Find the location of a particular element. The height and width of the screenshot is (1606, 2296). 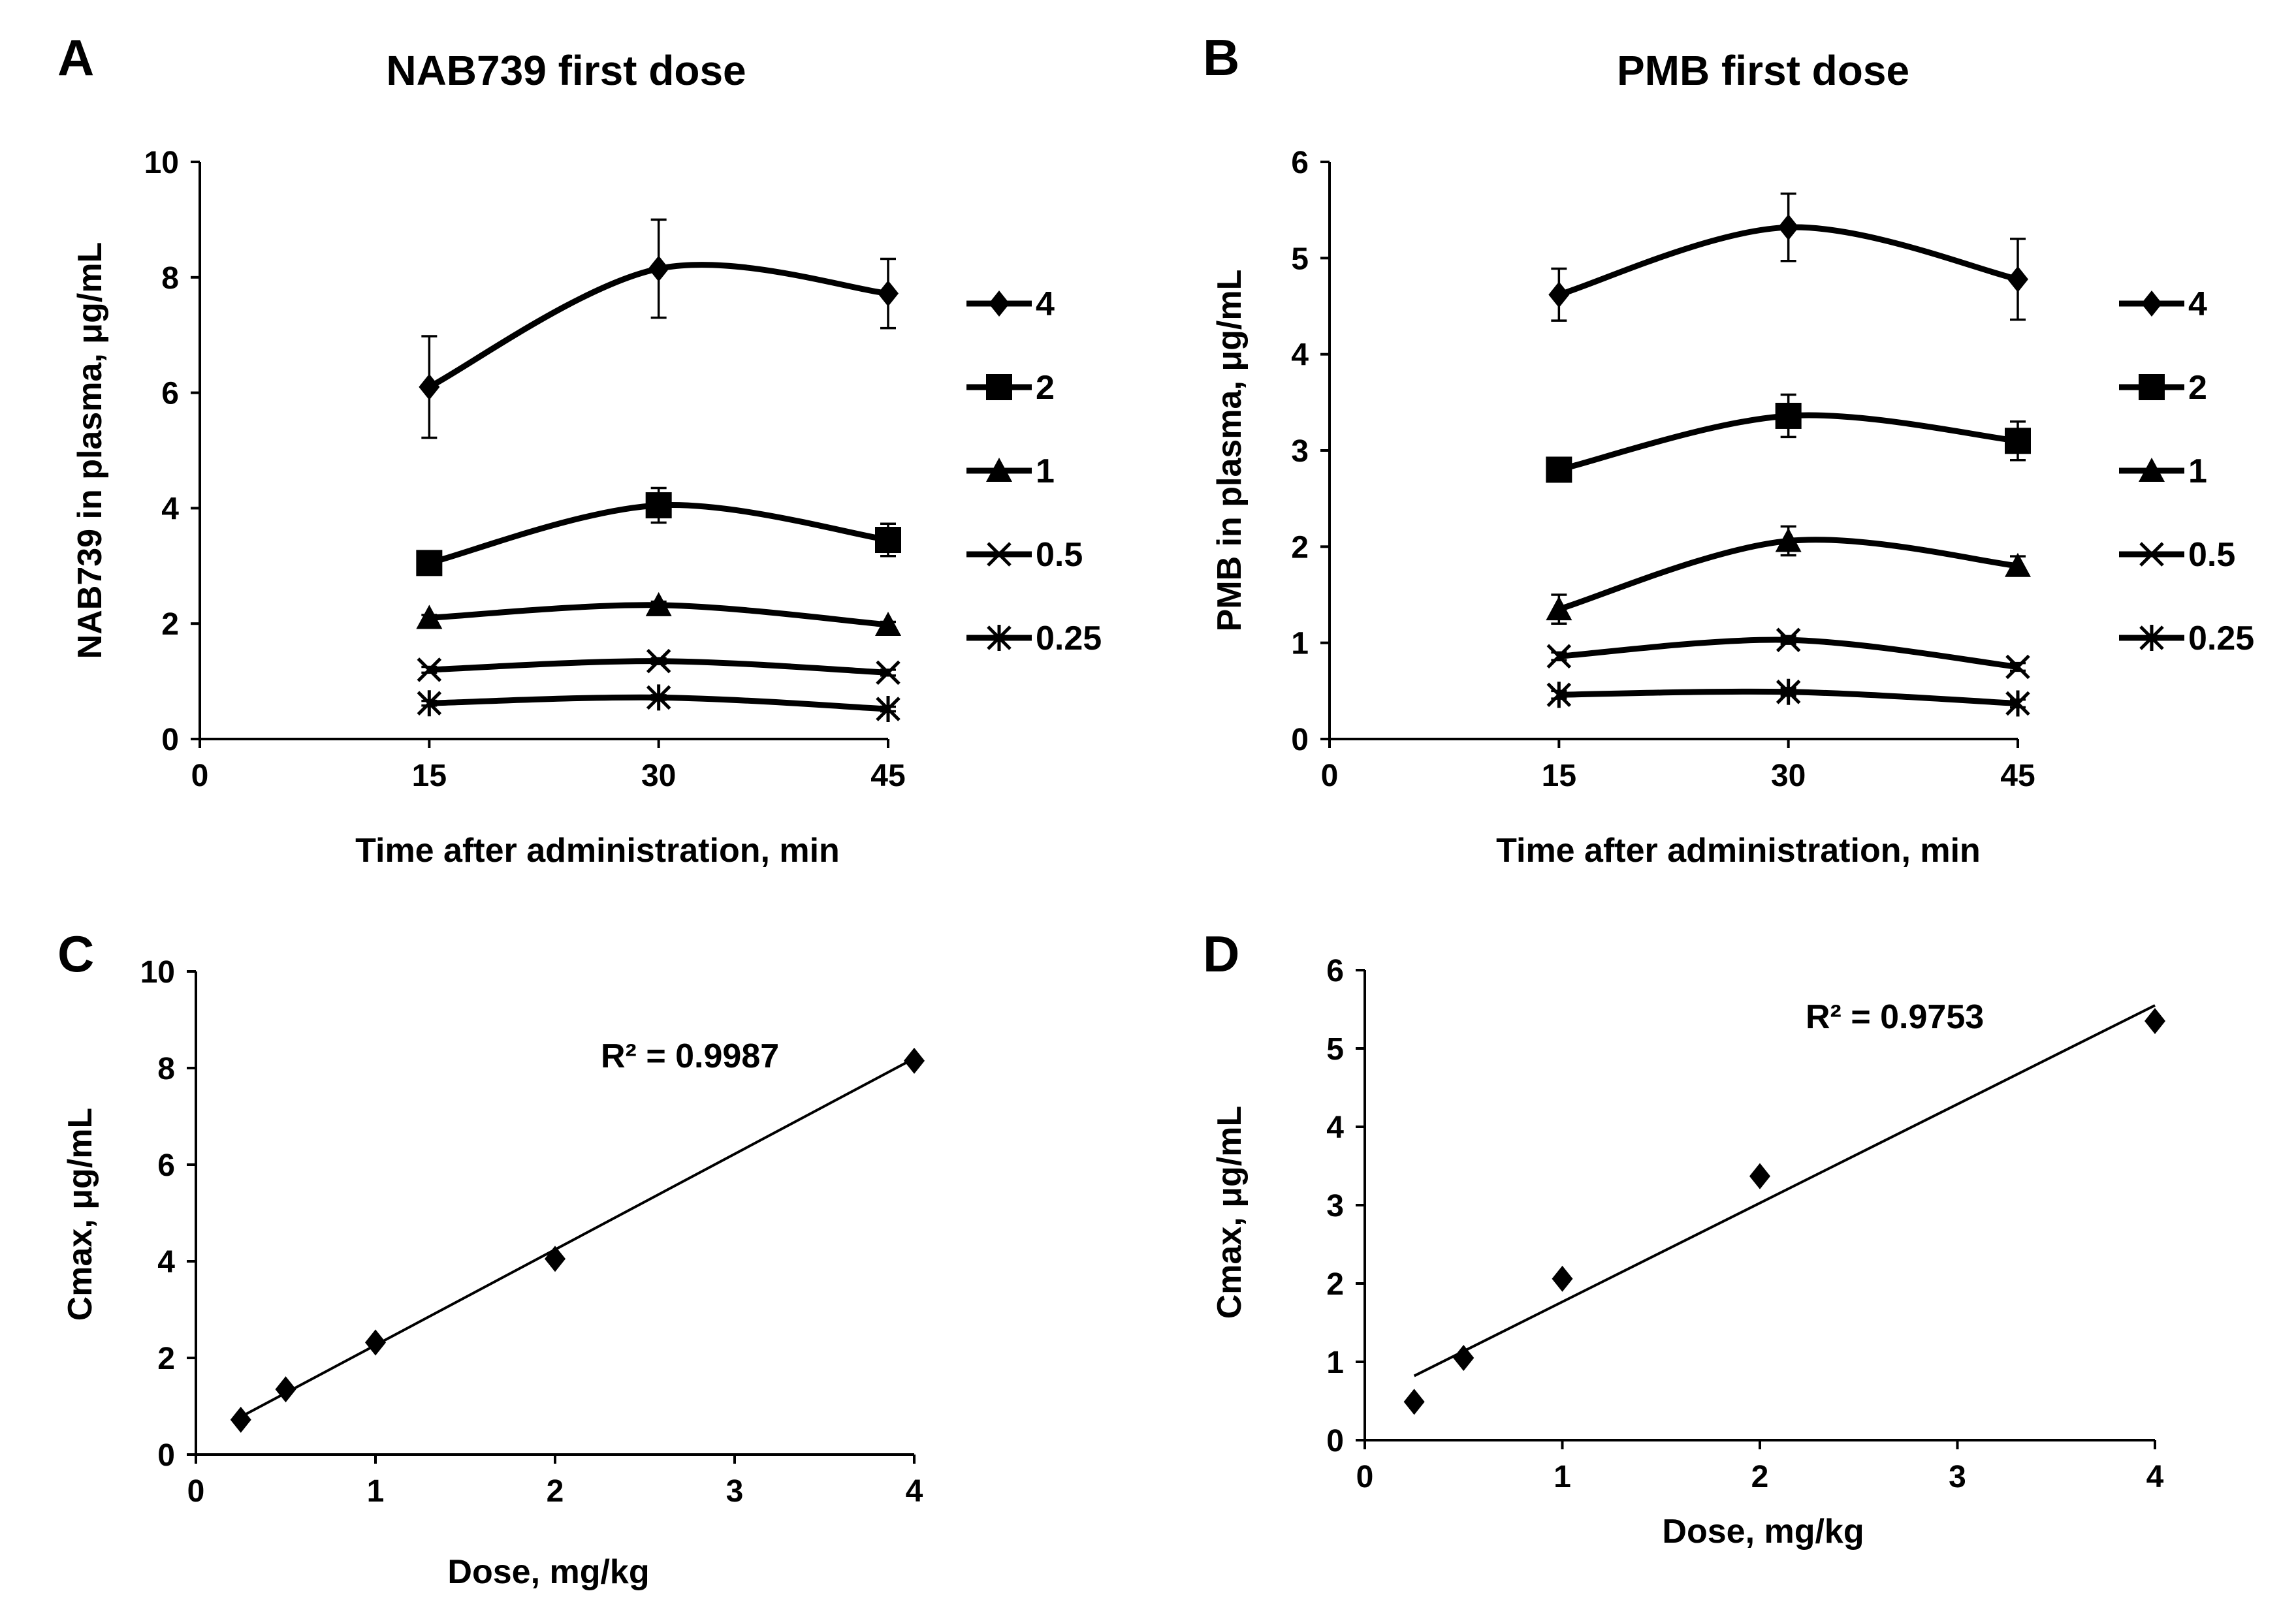

chart-a-legend-label: 4 is located at coordinates (1045, 304).